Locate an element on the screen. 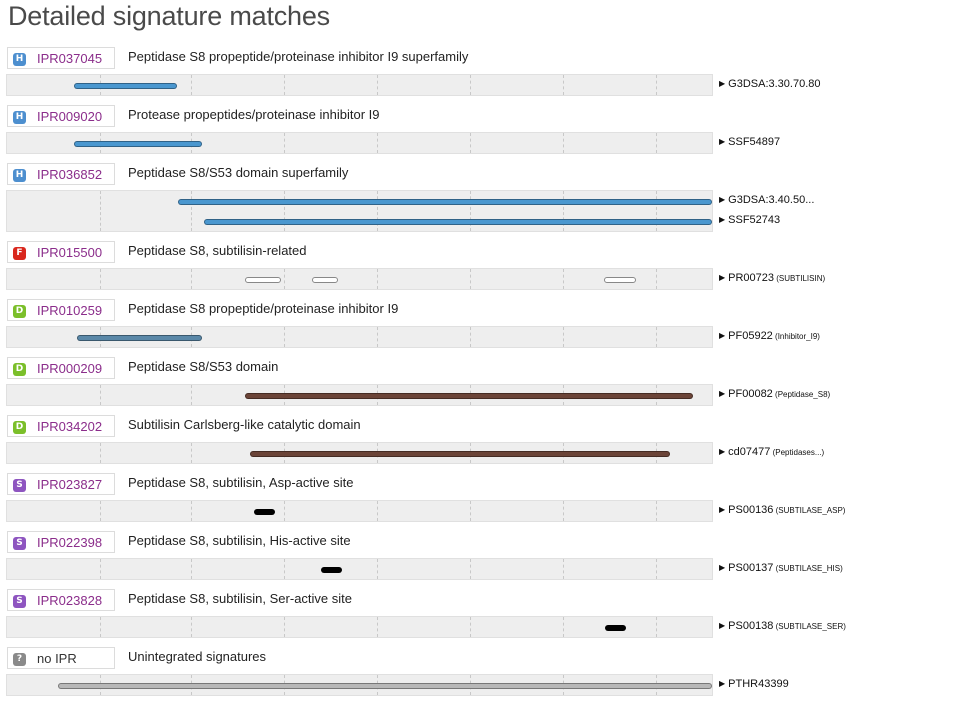  signature-name: (Peptidase_S8) is located at coordinates (801, 394).